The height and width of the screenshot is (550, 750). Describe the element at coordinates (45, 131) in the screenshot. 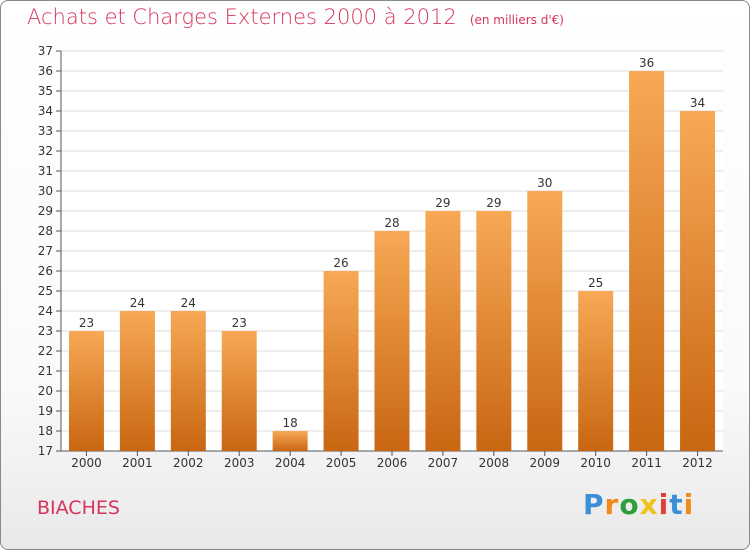

I see `y-tick-label: 33` at that location.